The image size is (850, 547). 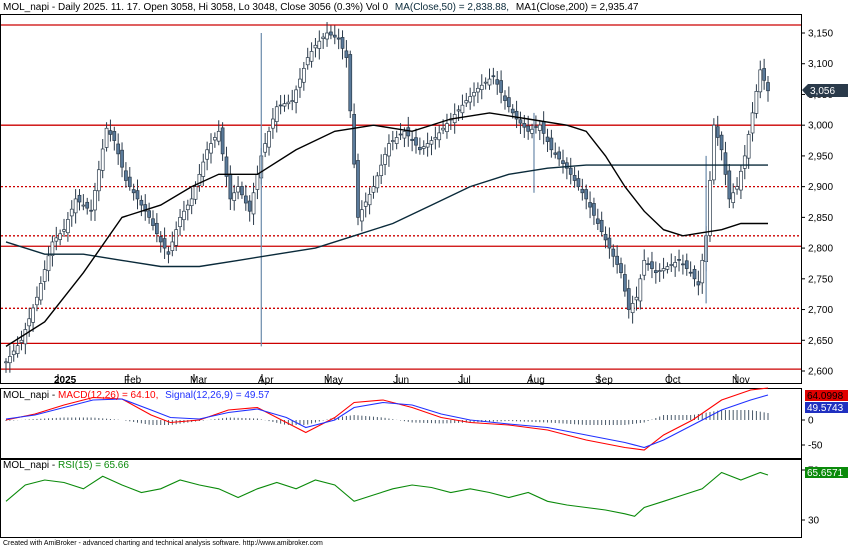 I want to click on date-label: Feb, so click(x=133, y=380).